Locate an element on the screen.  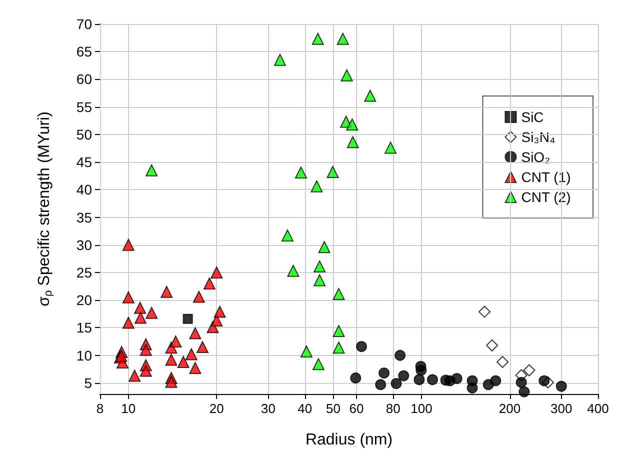
y-tick-label: 15 is located at coordinates (84, 328).